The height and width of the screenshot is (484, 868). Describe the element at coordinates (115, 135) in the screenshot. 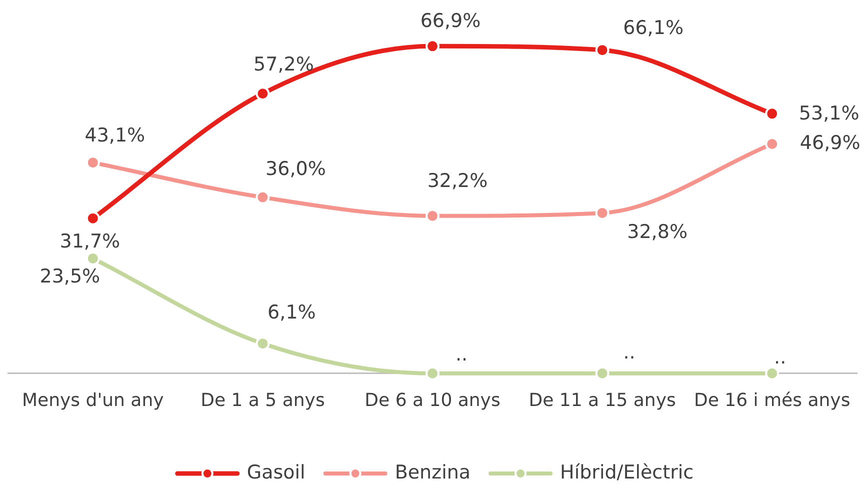

I see `data-label: 43,1%` at that location.